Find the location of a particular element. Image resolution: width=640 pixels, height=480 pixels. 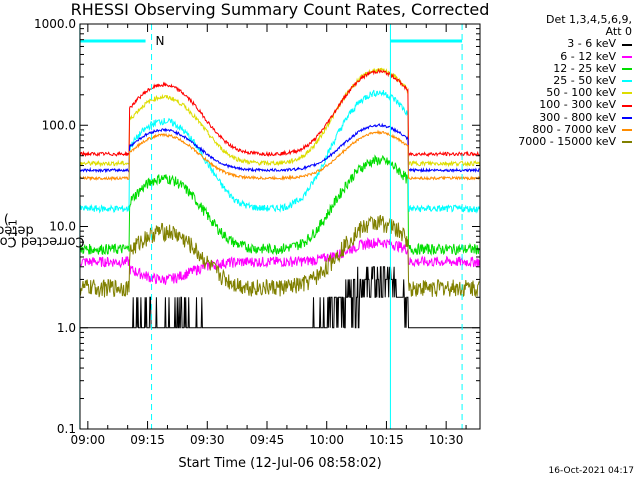

y-tick-label: 100.0 is located at coordinates (59, 125).